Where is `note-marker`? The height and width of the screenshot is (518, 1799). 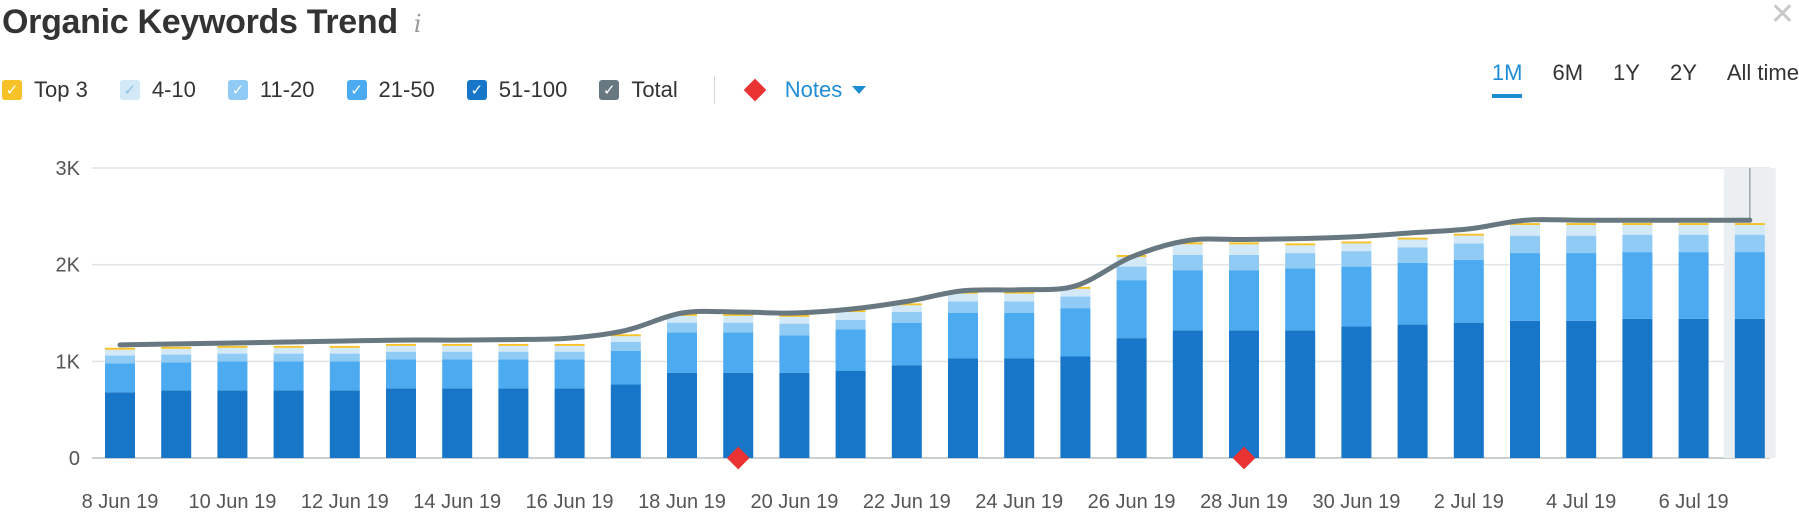 note-marker is located at coordinates (1244, 458).